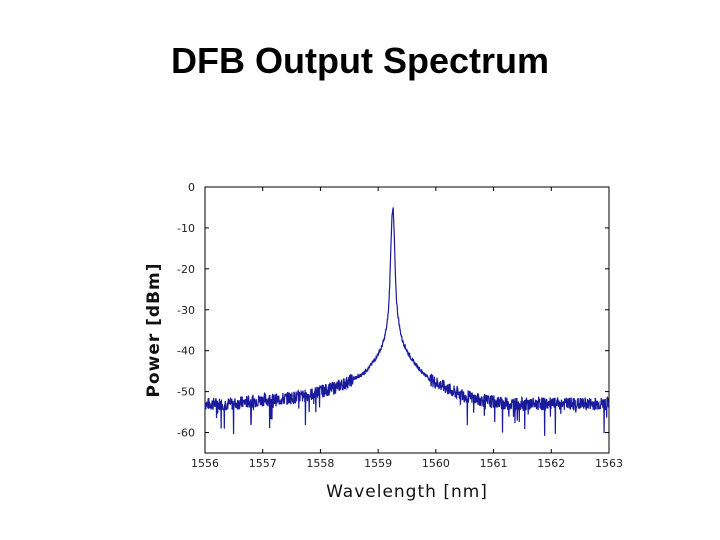  I want to click on x-tick-label: 1562, so click(551, 463).